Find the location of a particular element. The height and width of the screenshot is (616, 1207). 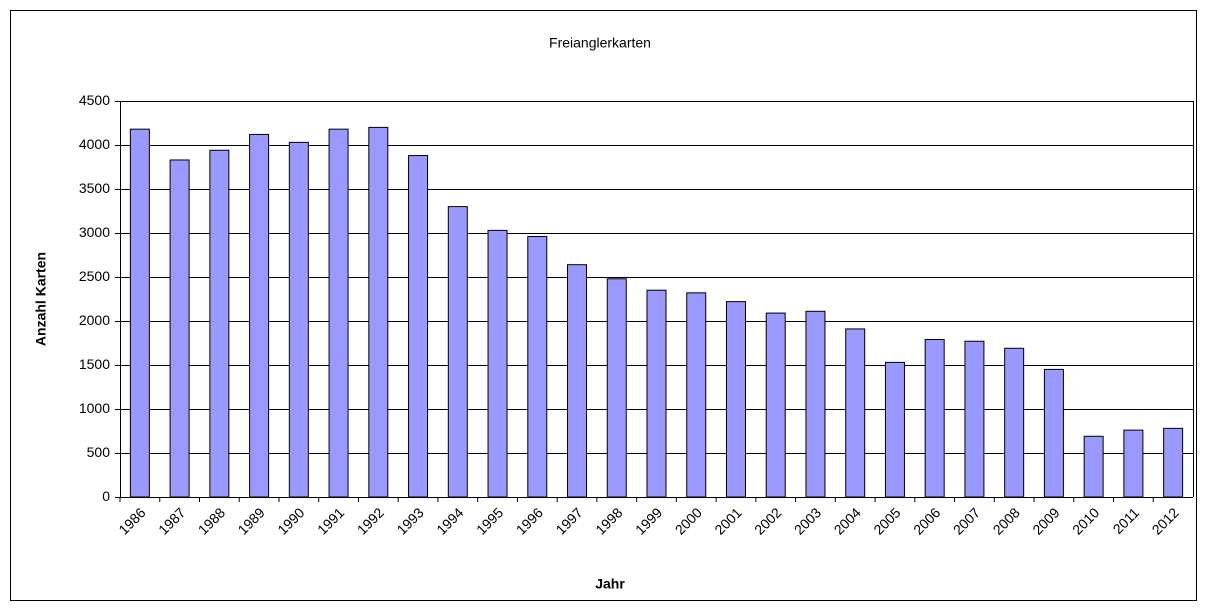

y-tick-label: 2500 is located at coordinates (94, 276).